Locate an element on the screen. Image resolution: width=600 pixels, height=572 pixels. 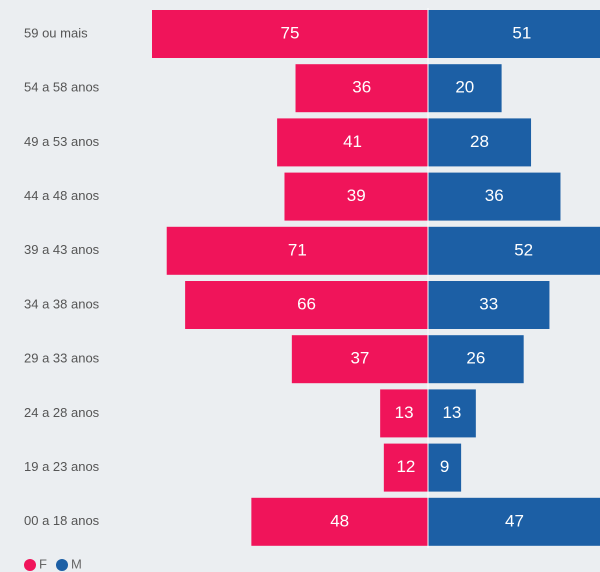
category-label: 34 a 38 anos is located at coordinates (62, 303).